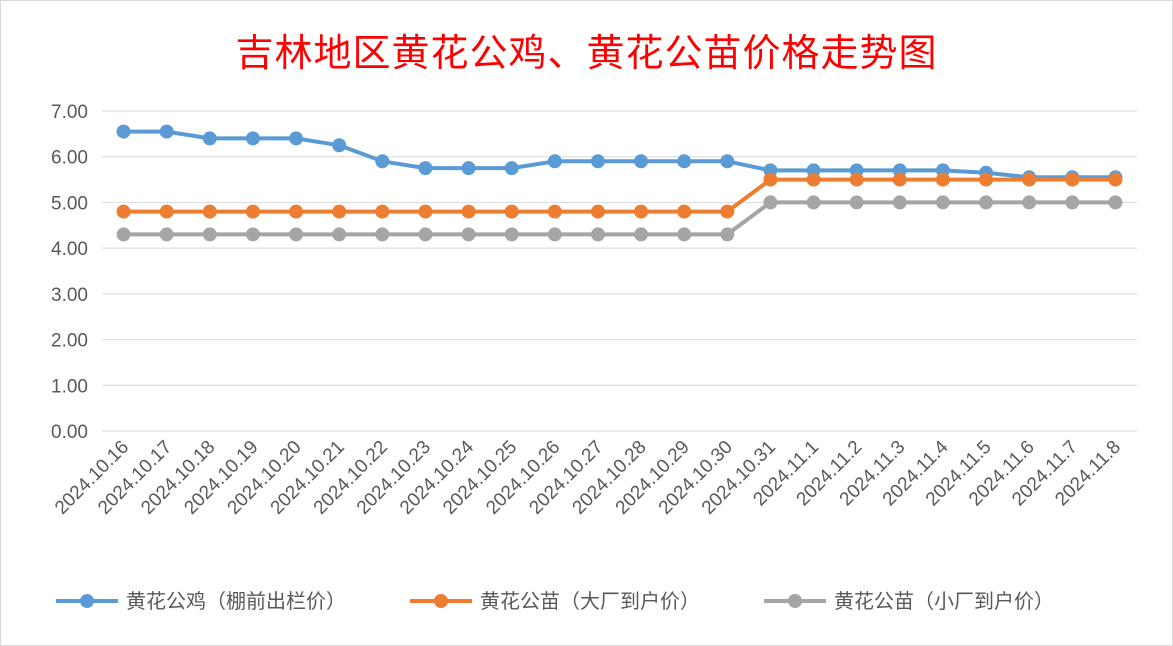  What do you see at coordinates (590, 601) in the screenshot?
I see `legend-label: 黄花公苗（大厂到户价）` at bounding box center [590, 601].